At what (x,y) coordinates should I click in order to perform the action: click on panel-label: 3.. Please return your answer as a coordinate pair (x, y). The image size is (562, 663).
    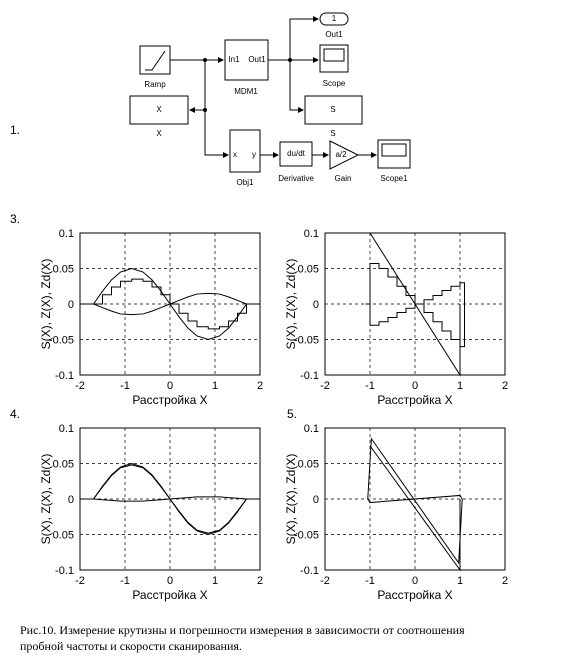
    Looking at the image, I should click on (15, 219).